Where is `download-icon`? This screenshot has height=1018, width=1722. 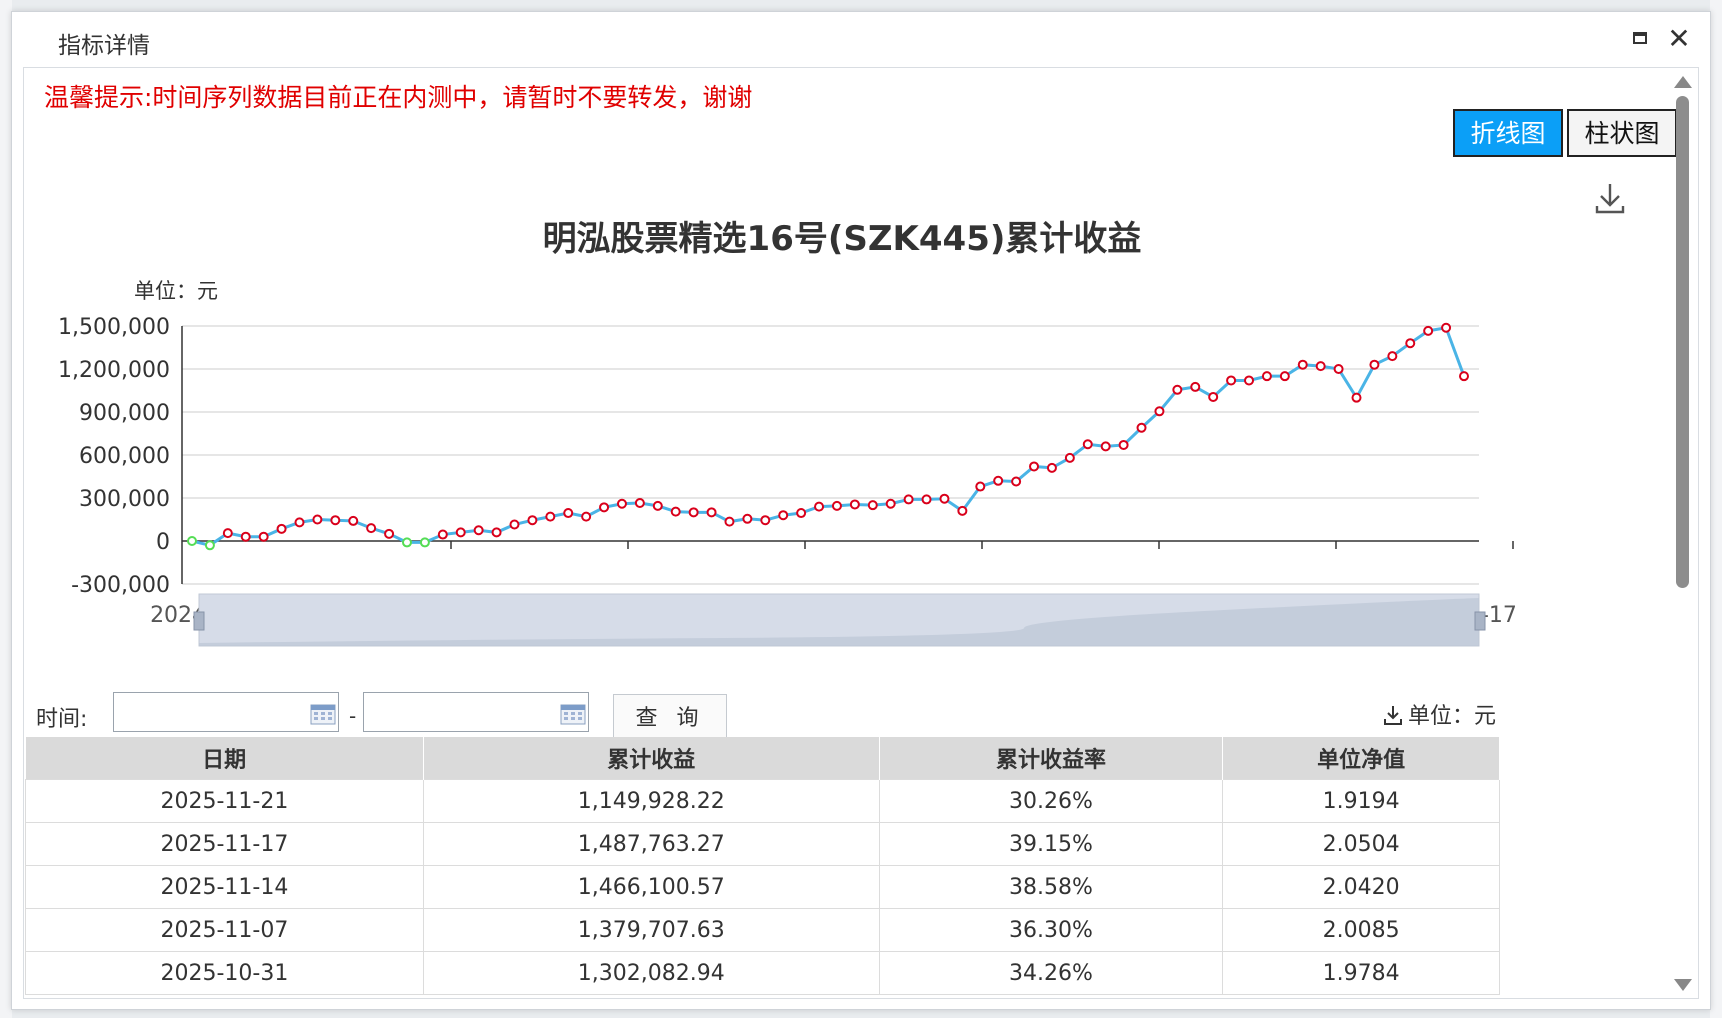
download-icon is located at coordinates (1610, 198).